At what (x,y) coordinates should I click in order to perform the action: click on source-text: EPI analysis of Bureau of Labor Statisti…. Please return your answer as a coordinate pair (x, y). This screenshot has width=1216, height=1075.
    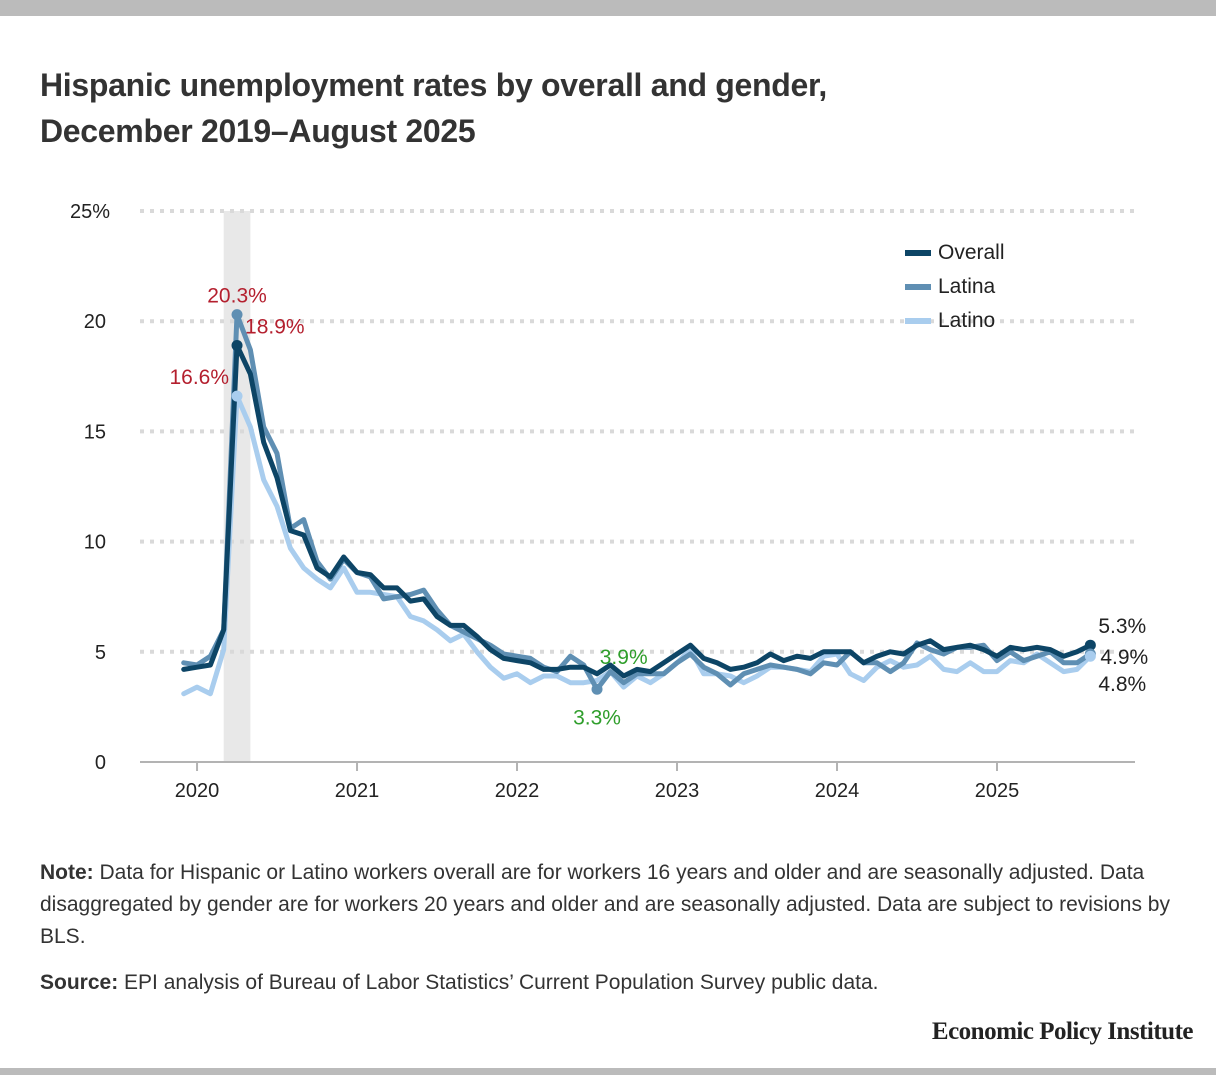
    Looking at the image, I should click on (498, 982).